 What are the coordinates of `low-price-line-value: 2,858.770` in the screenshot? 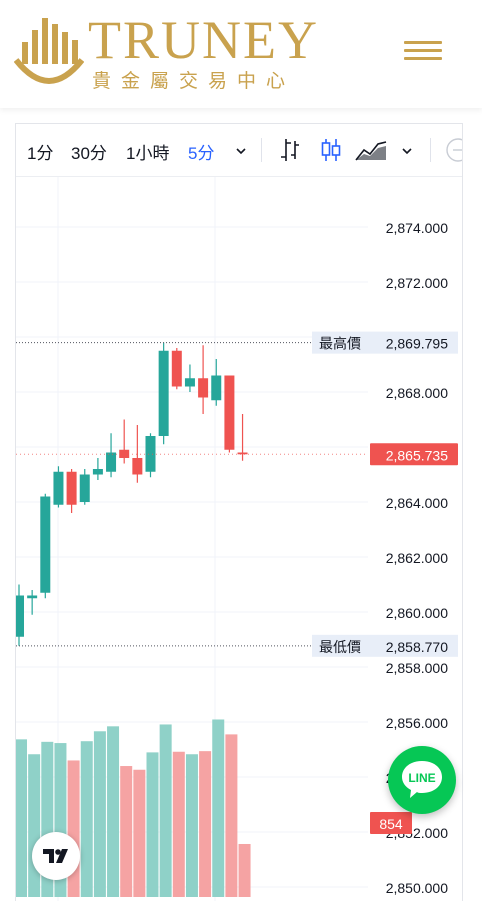 It's located at (417, 647).